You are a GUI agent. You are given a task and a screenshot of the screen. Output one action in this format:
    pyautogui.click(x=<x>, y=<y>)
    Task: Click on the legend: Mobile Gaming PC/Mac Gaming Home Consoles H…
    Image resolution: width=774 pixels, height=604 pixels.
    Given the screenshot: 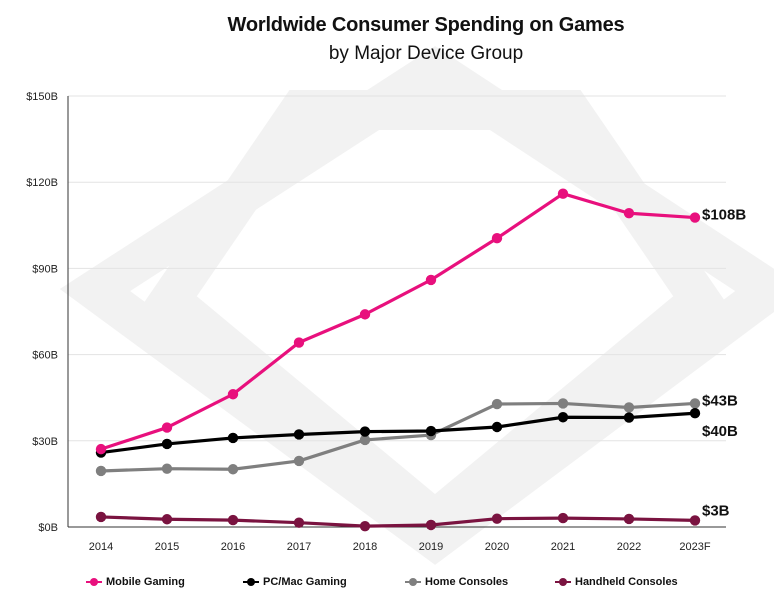 What is the action you would take?
    pyautogui.click(x=387, y=585)
    